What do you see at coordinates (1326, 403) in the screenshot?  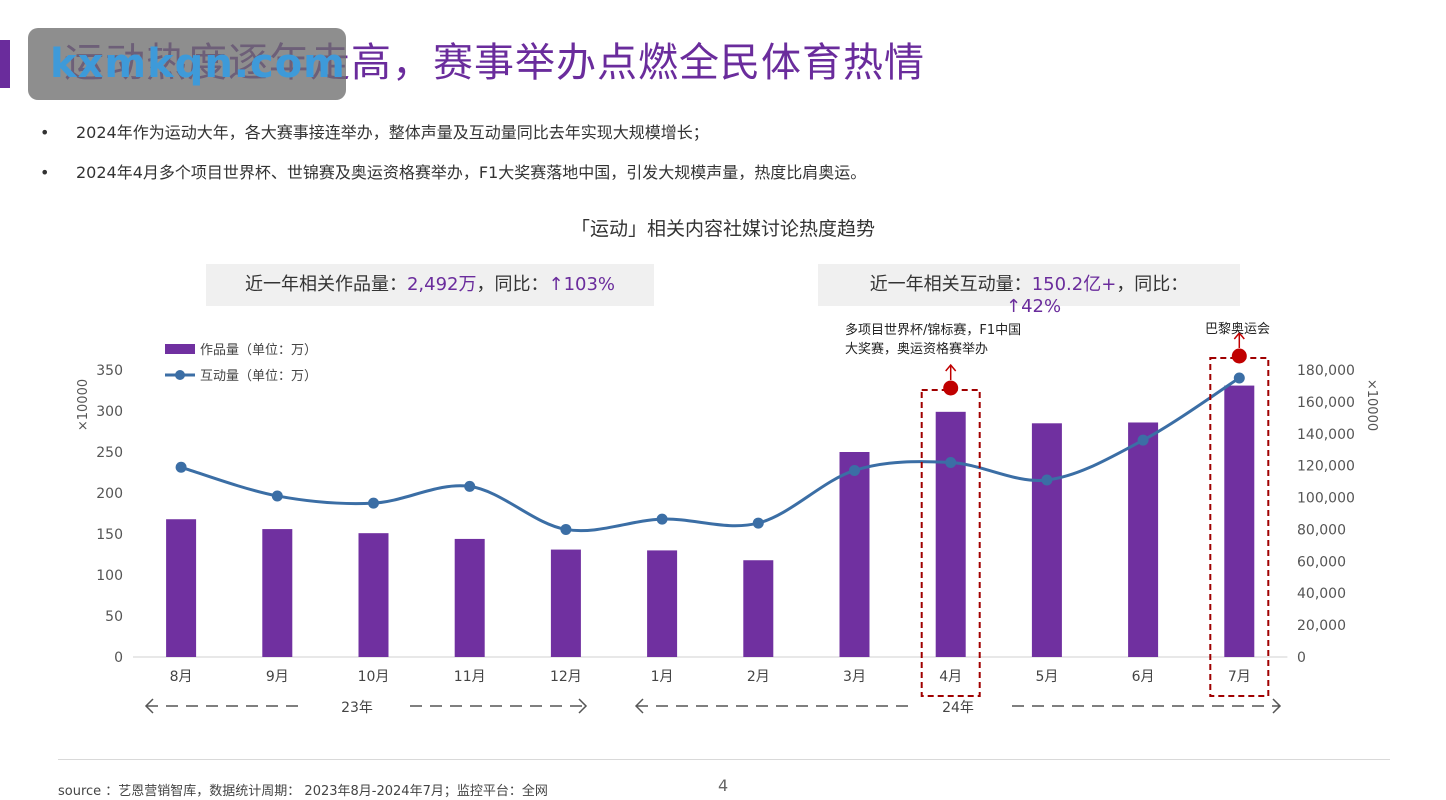 I see `y-right-tick-label: 160,000` at bounding box center [1326, 403].